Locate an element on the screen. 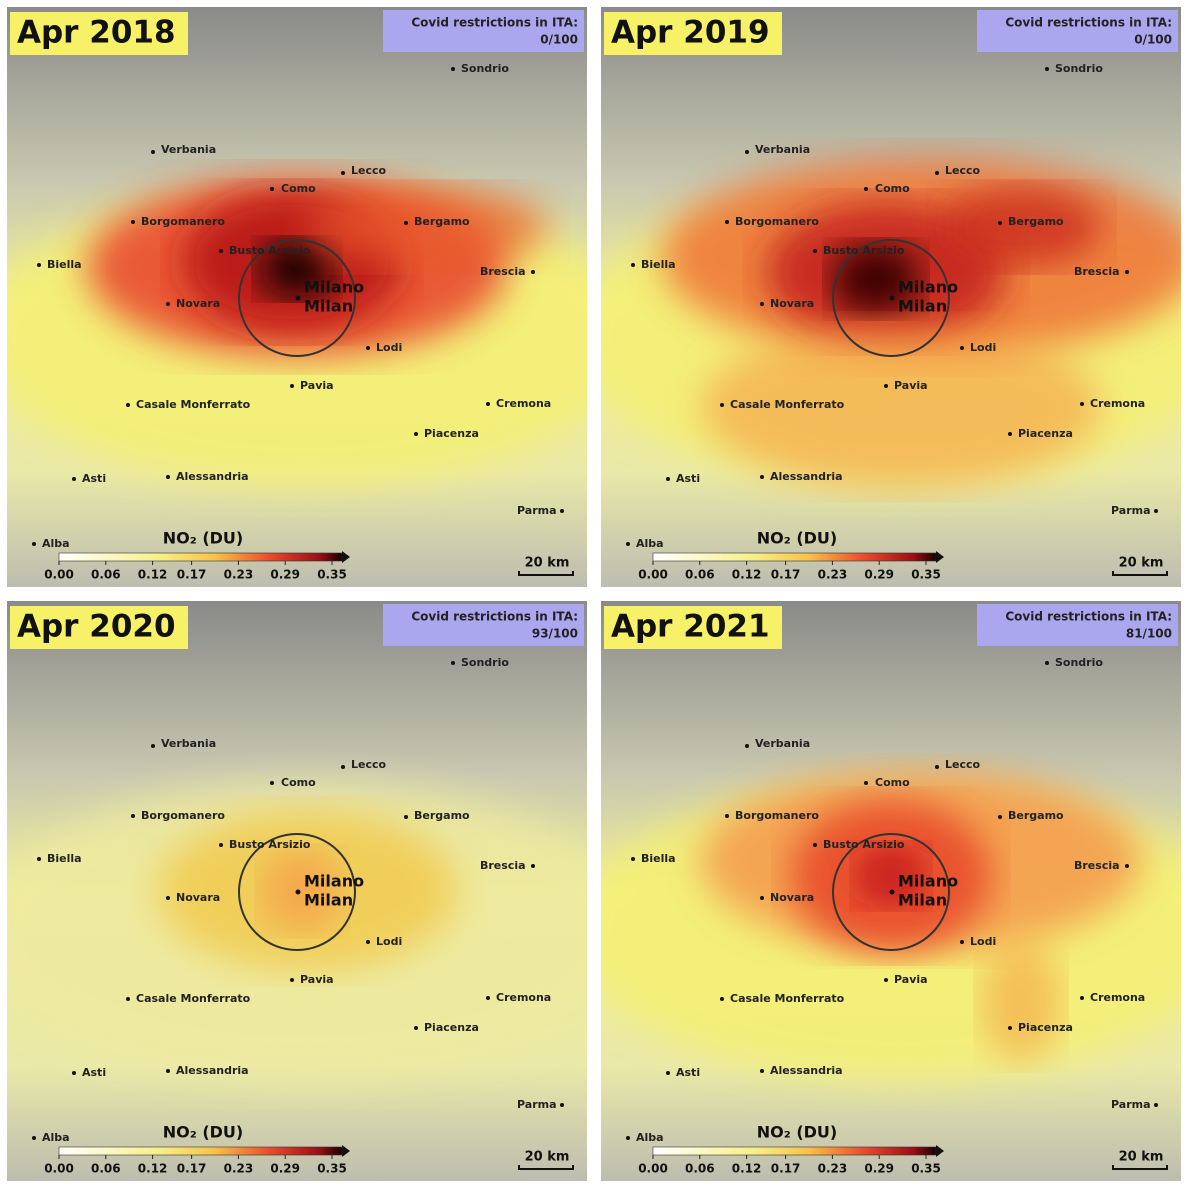 This screenshot has width=1188, height=1188. city-label: Asti is located at coordinates (94, 1072).